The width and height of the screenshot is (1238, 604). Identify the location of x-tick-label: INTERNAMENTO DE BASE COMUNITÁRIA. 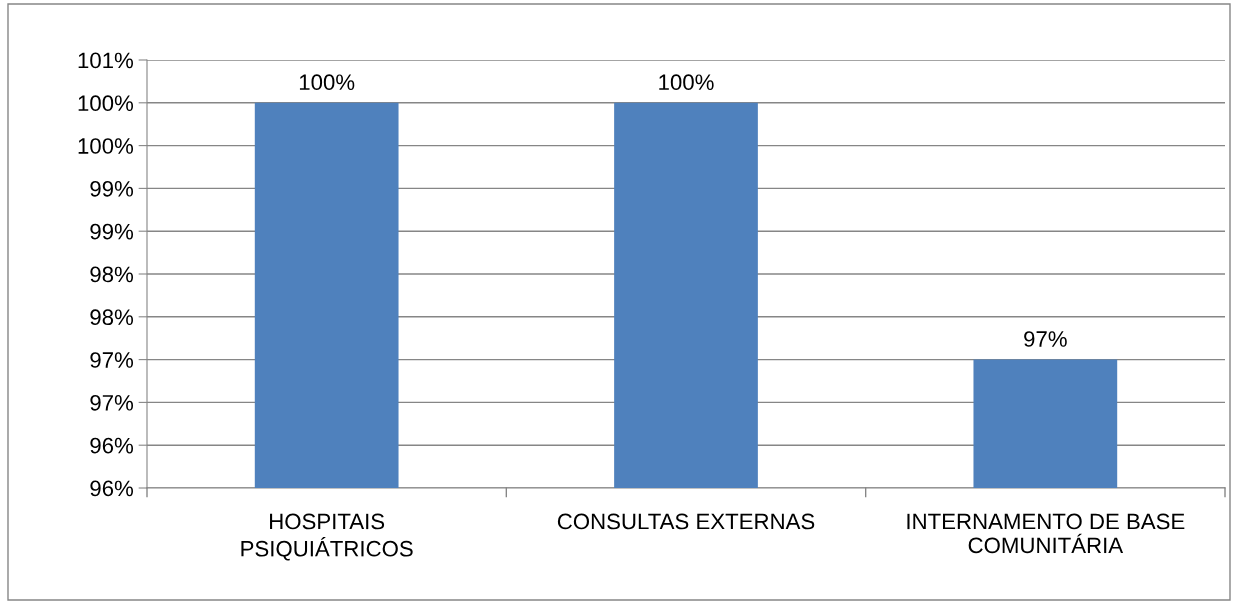
(1046, 533).